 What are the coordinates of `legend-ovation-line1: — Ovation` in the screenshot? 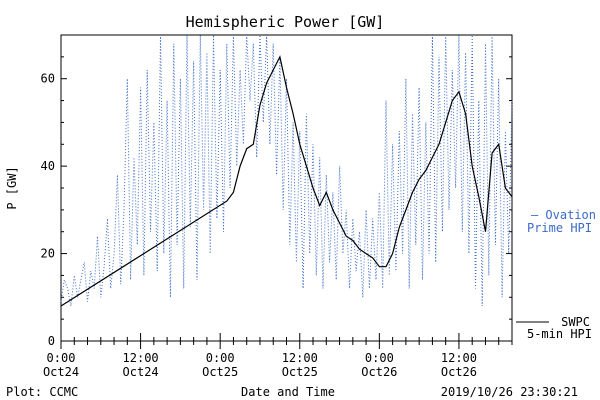 It's located at (563, 215).